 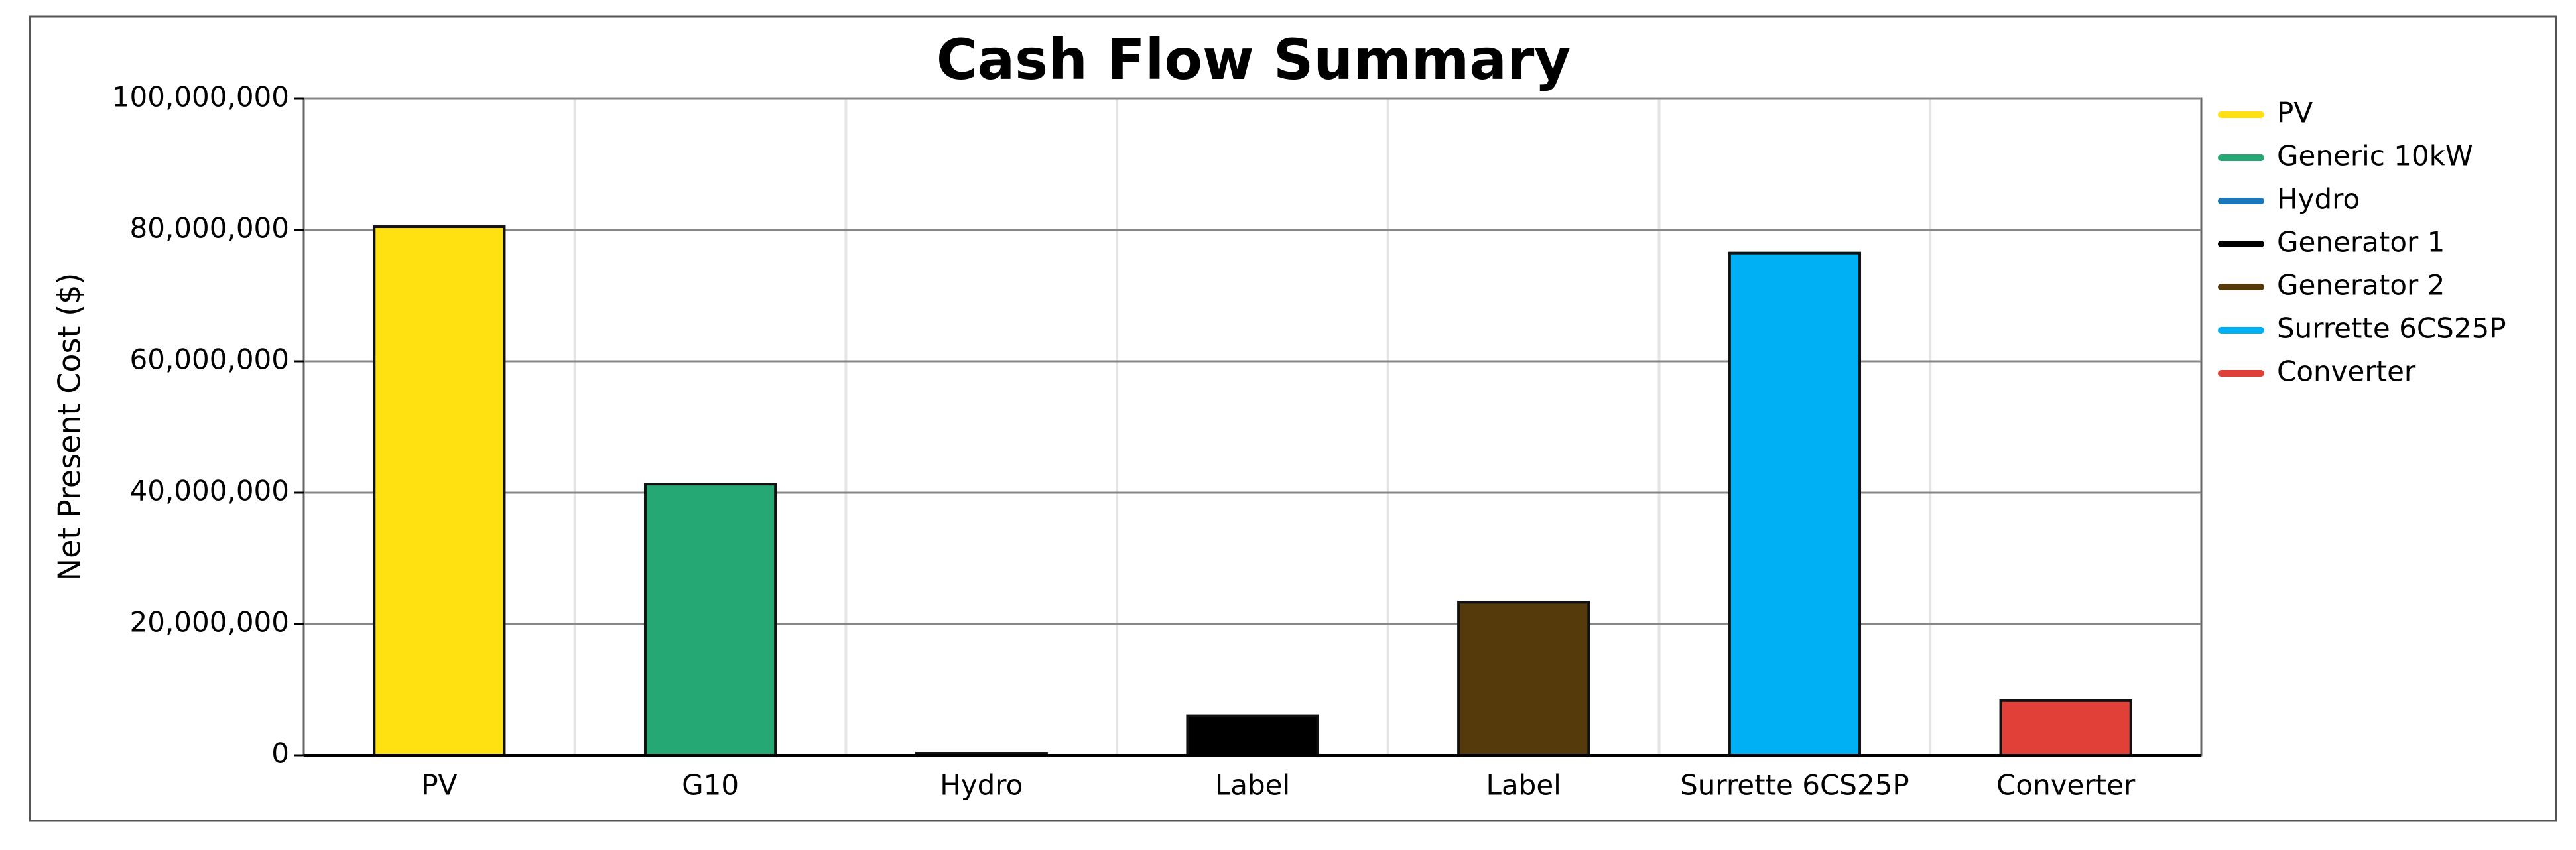 What do you see at coordinates (210, 228) in the screenshot?
I see `y-tick-label: 80,000,000` at bounding box center [210, 228].